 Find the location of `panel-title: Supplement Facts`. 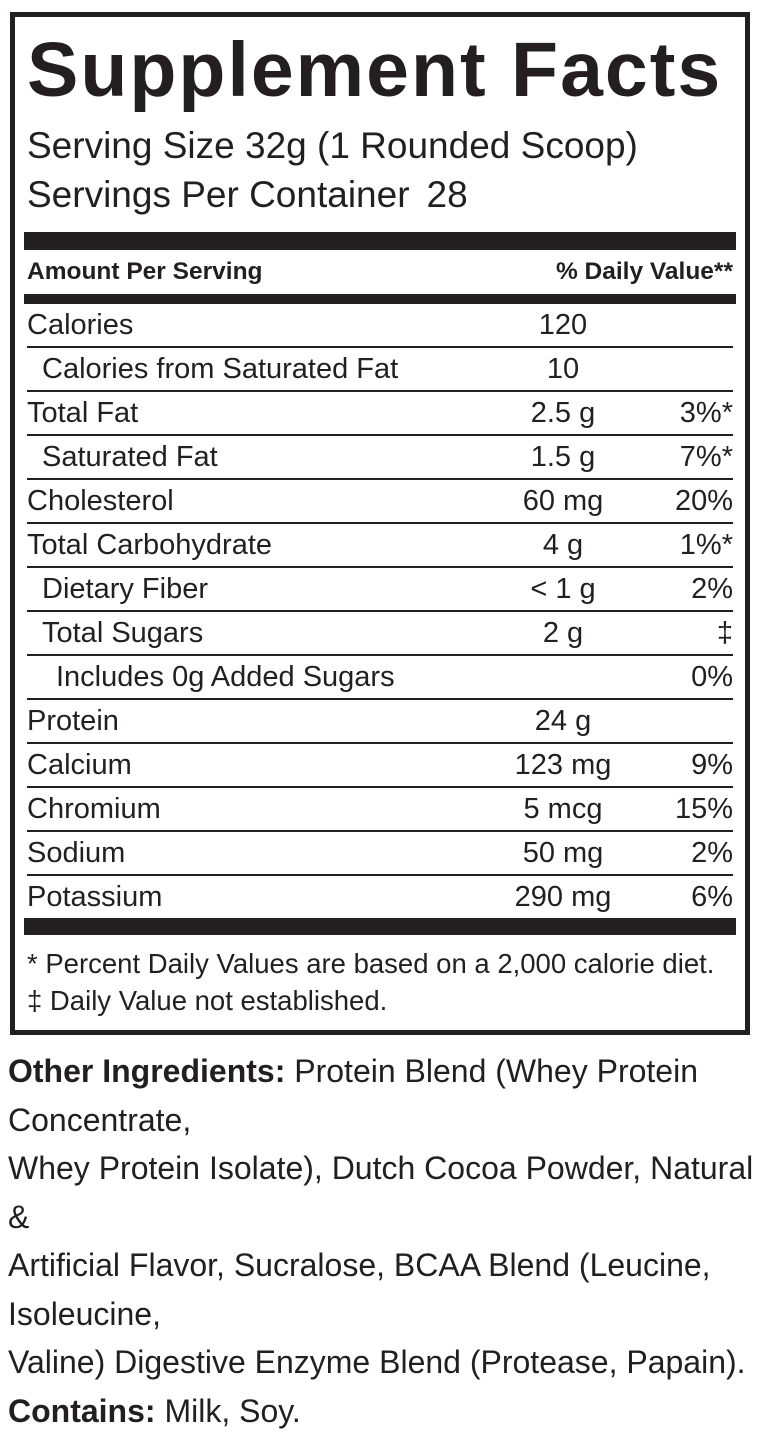

panel-title: Supplement Facts is located at coordinates (380, 70).